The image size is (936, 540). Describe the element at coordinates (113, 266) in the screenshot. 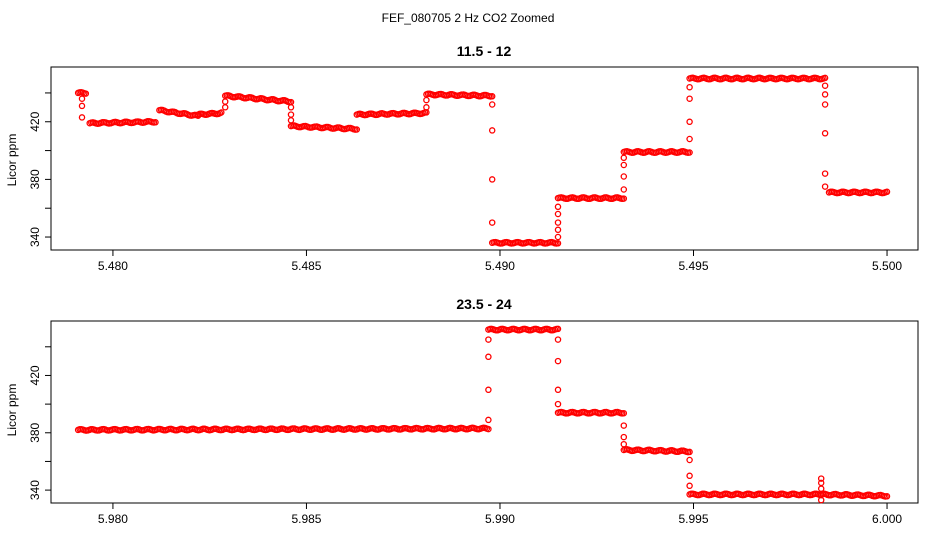

I see `x-tick-label: 5.480` at that location.